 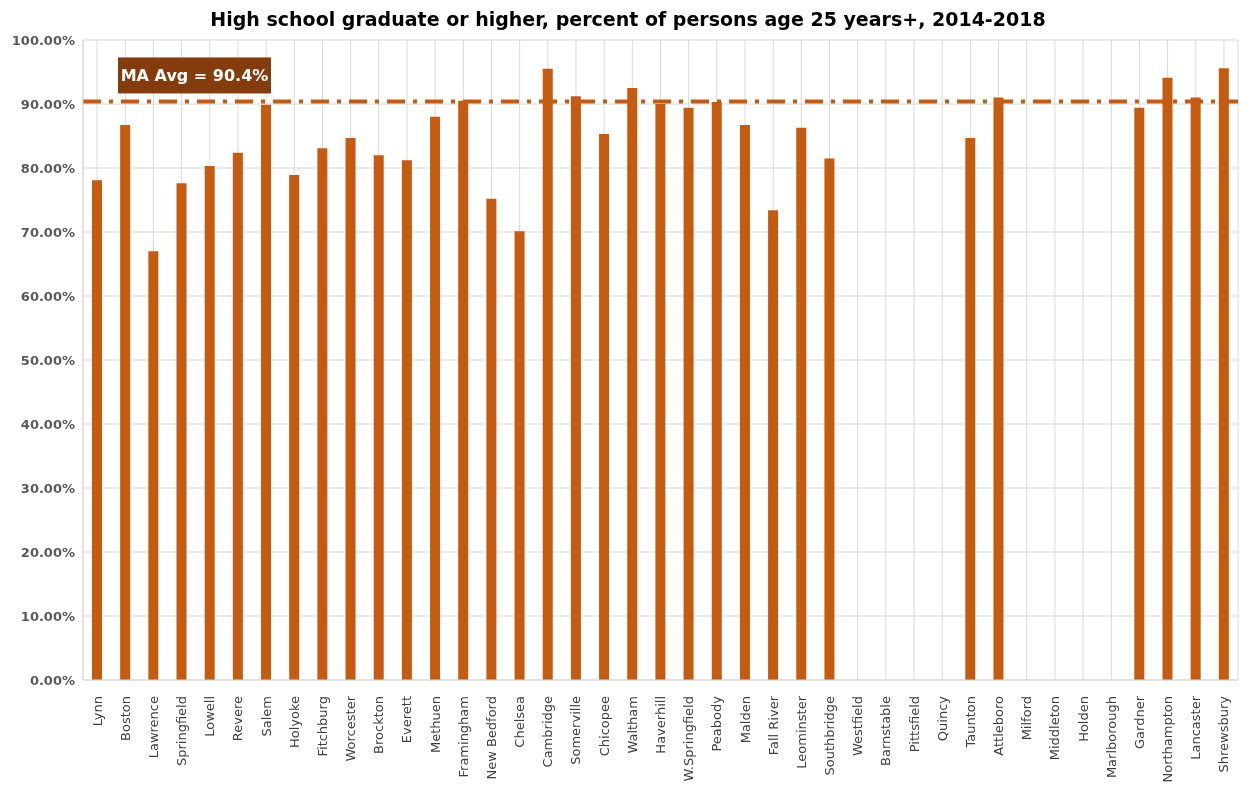 I want to click on x-tick-label: Lawrence, so click(x=153, y=727).